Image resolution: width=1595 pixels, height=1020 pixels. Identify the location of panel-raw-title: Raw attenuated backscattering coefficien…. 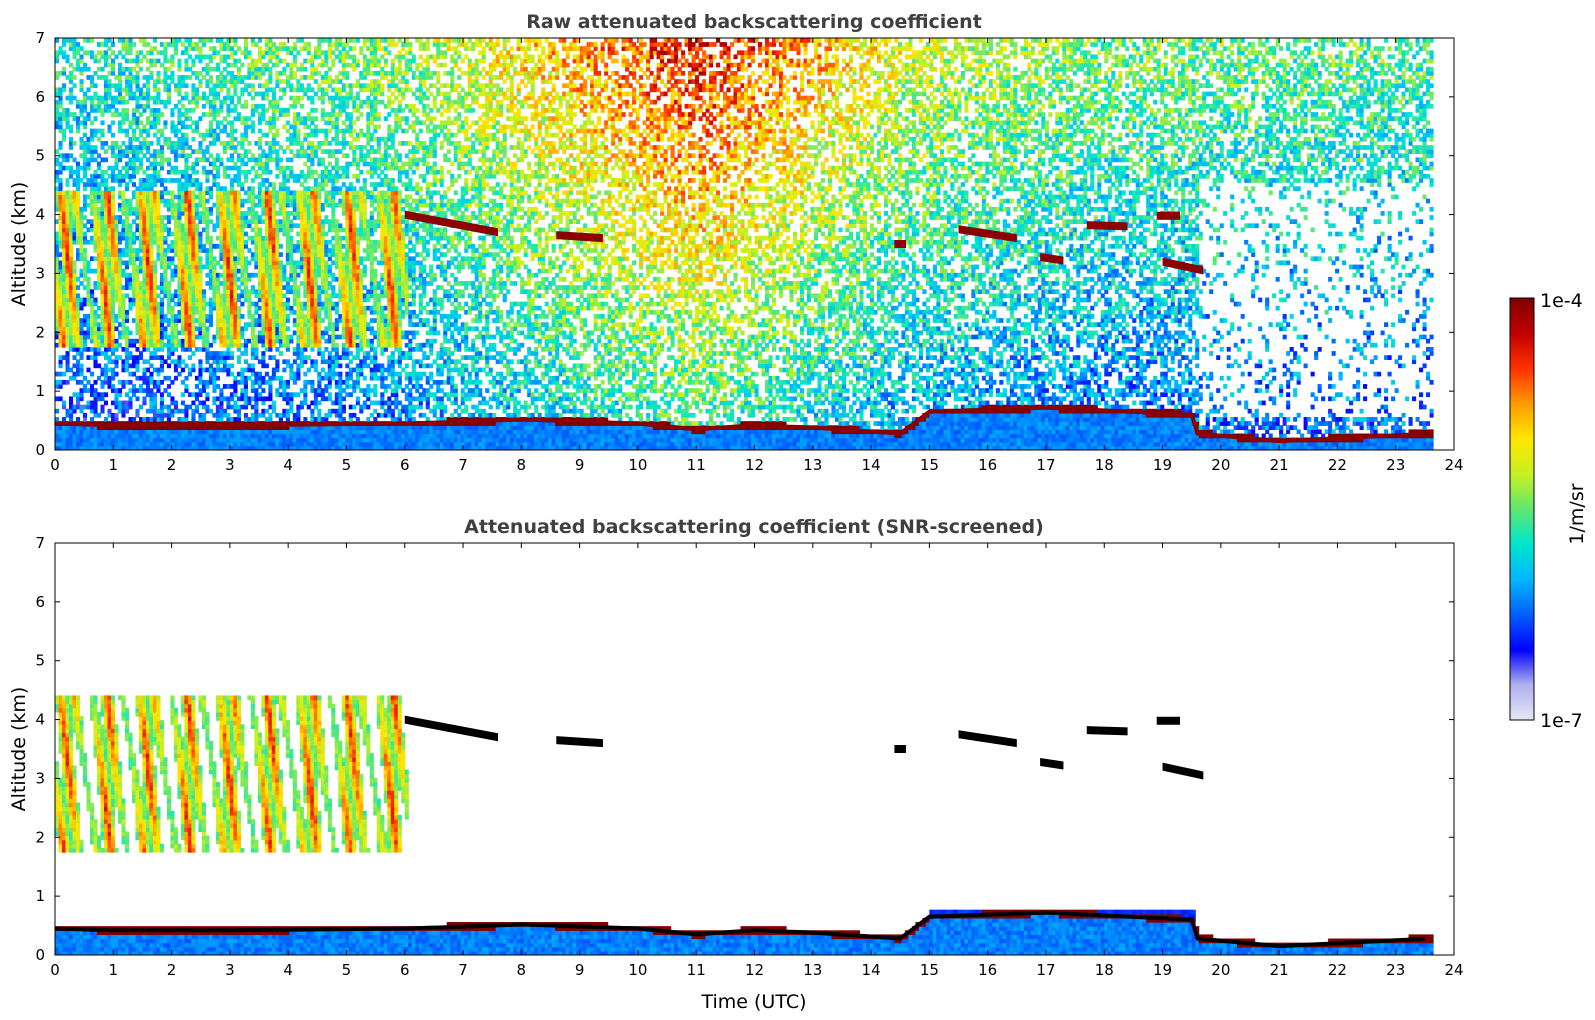
(754, 22).